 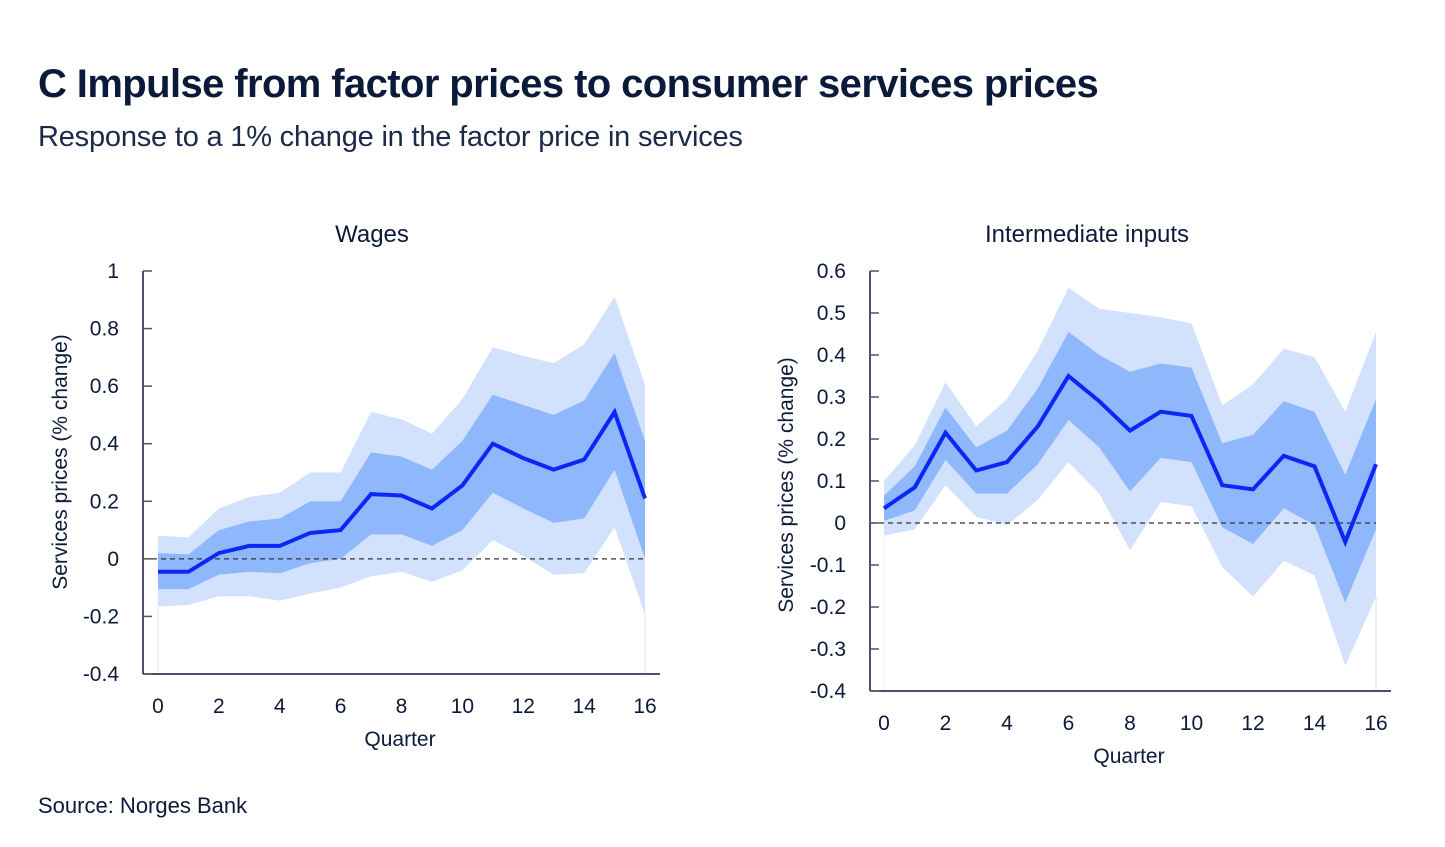 What do you see at coordinates (828, 565) in the screenshot?
I see `y-tick-label: -0.1` at bounding box center [828, 565].